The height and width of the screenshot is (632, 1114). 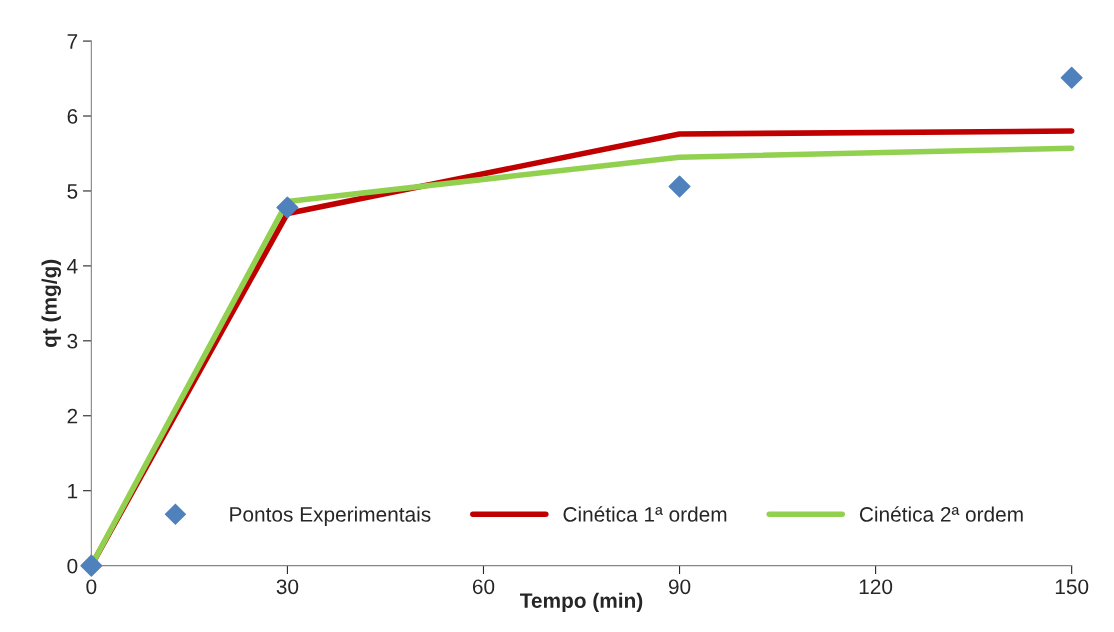 I want to click on legend-label: Cinética 1ª ordem, so click(x=645, y=514).